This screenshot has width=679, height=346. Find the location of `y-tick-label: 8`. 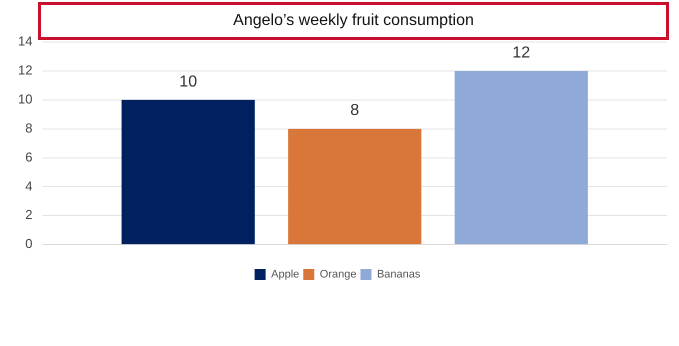

y-tick-label: 8 is located at coordinates (28, 128).